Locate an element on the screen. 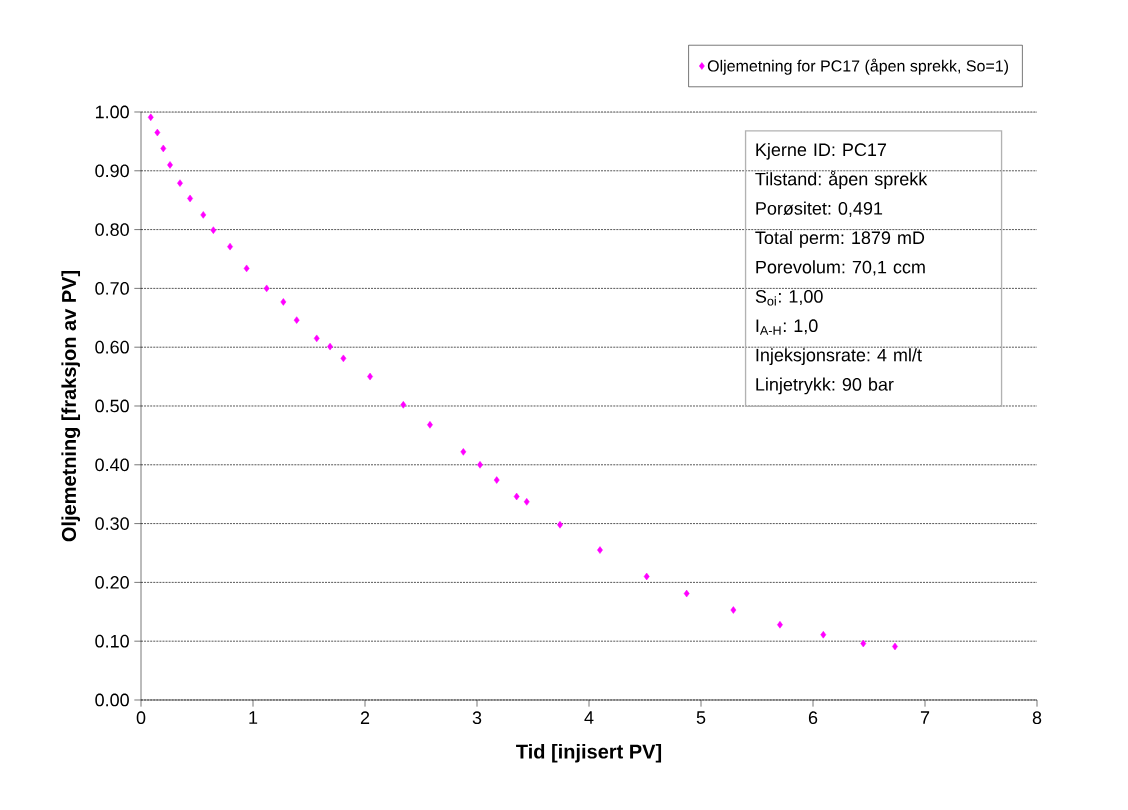  x-tick-label: 5 is located at coordinates (701, 717).